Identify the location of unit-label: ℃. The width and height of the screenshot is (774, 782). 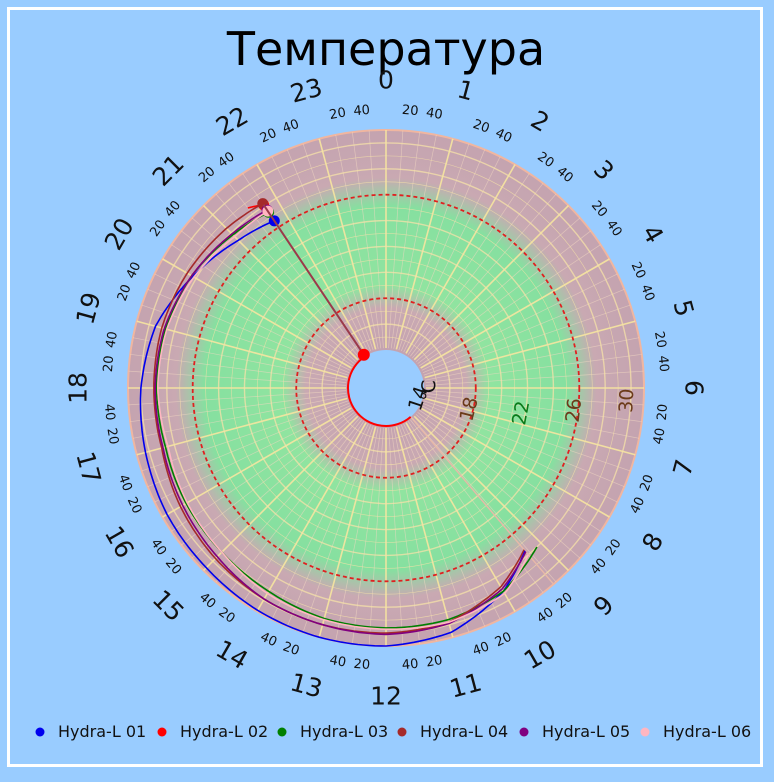
(428, 390).